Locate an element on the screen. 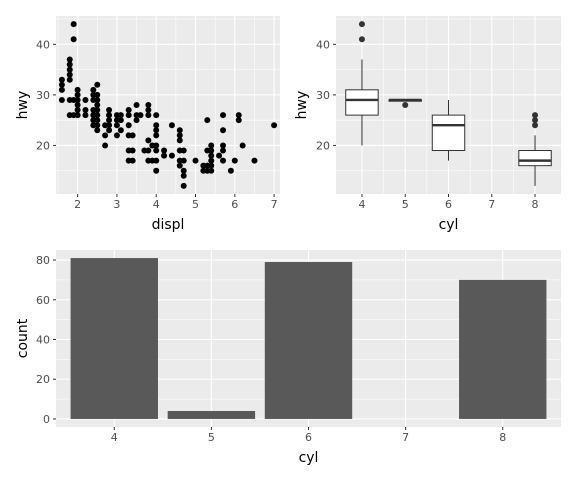  x-tick-label: 2 is located at coordinates (77, 204).